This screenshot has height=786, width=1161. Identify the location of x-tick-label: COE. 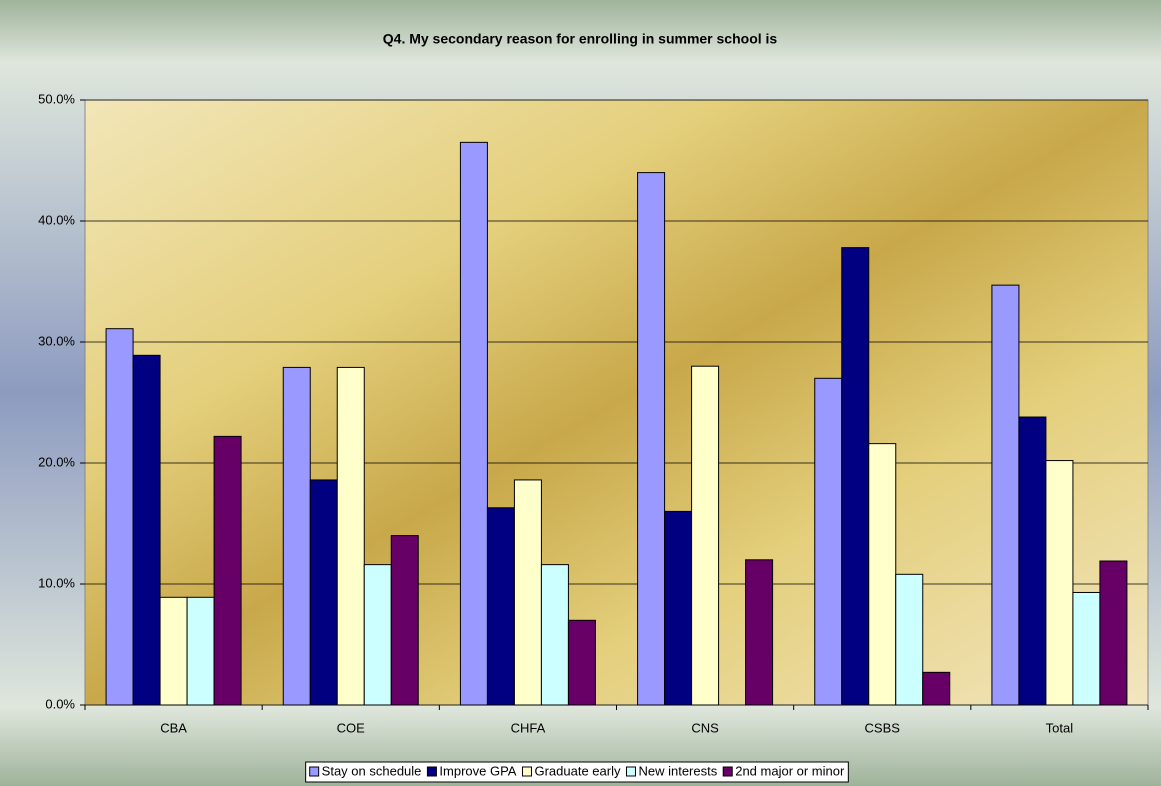
(351, 727).